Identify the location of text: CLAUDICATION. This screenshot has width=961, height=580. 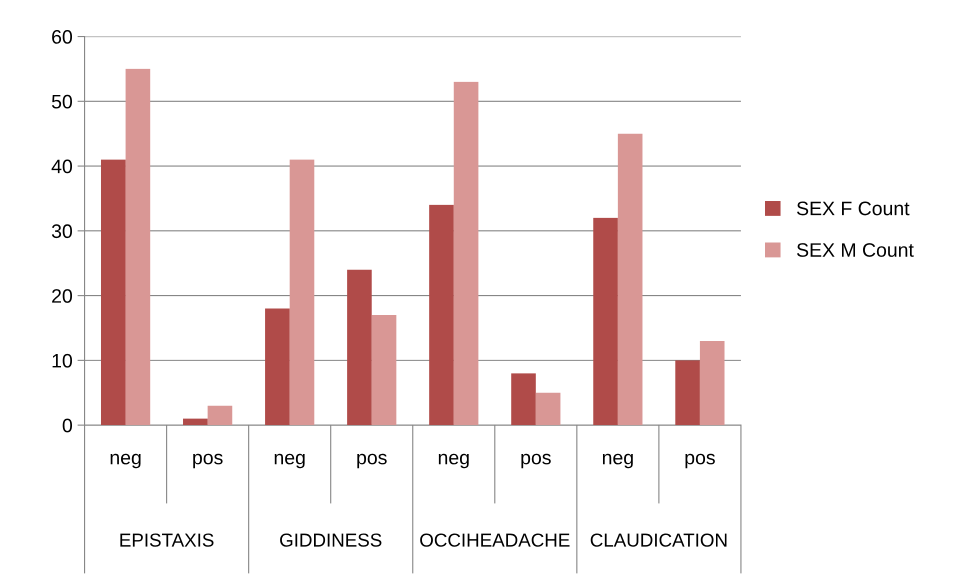
(658, 540).